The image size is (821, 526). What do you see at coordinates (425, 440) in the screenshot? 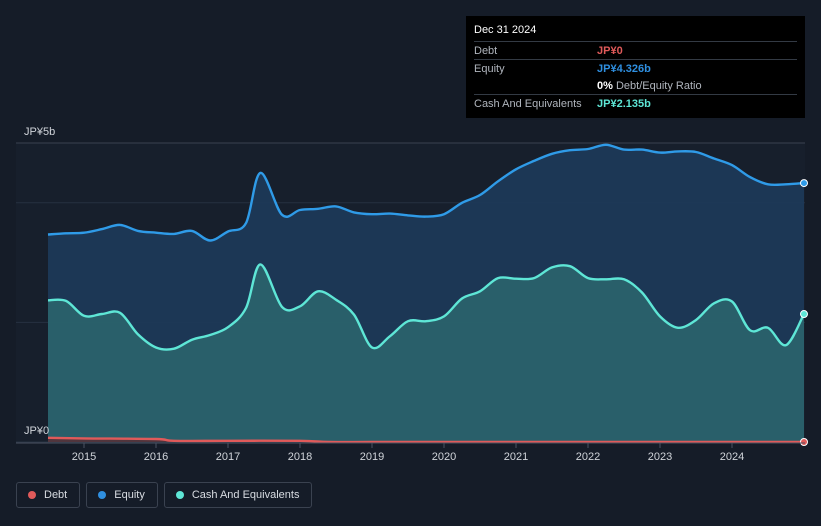
I see `debt-line` at bounding box center [425, 440].